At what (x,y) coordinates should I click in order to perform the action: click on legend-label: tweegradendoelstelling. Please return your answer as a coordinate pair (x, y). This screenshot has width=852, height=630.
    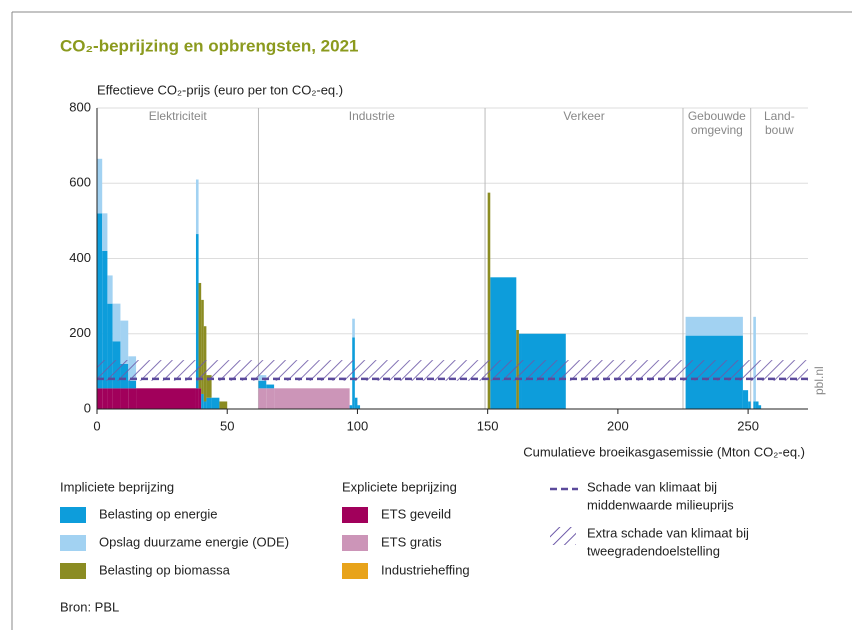
    Looking at the image, I should click on (653, 550).